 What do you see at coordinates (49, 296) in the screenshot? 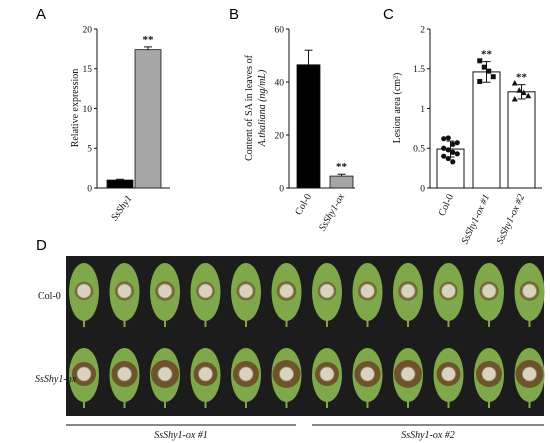
I see `row-label-col0: Col-0` at bounding box center [49, 296].